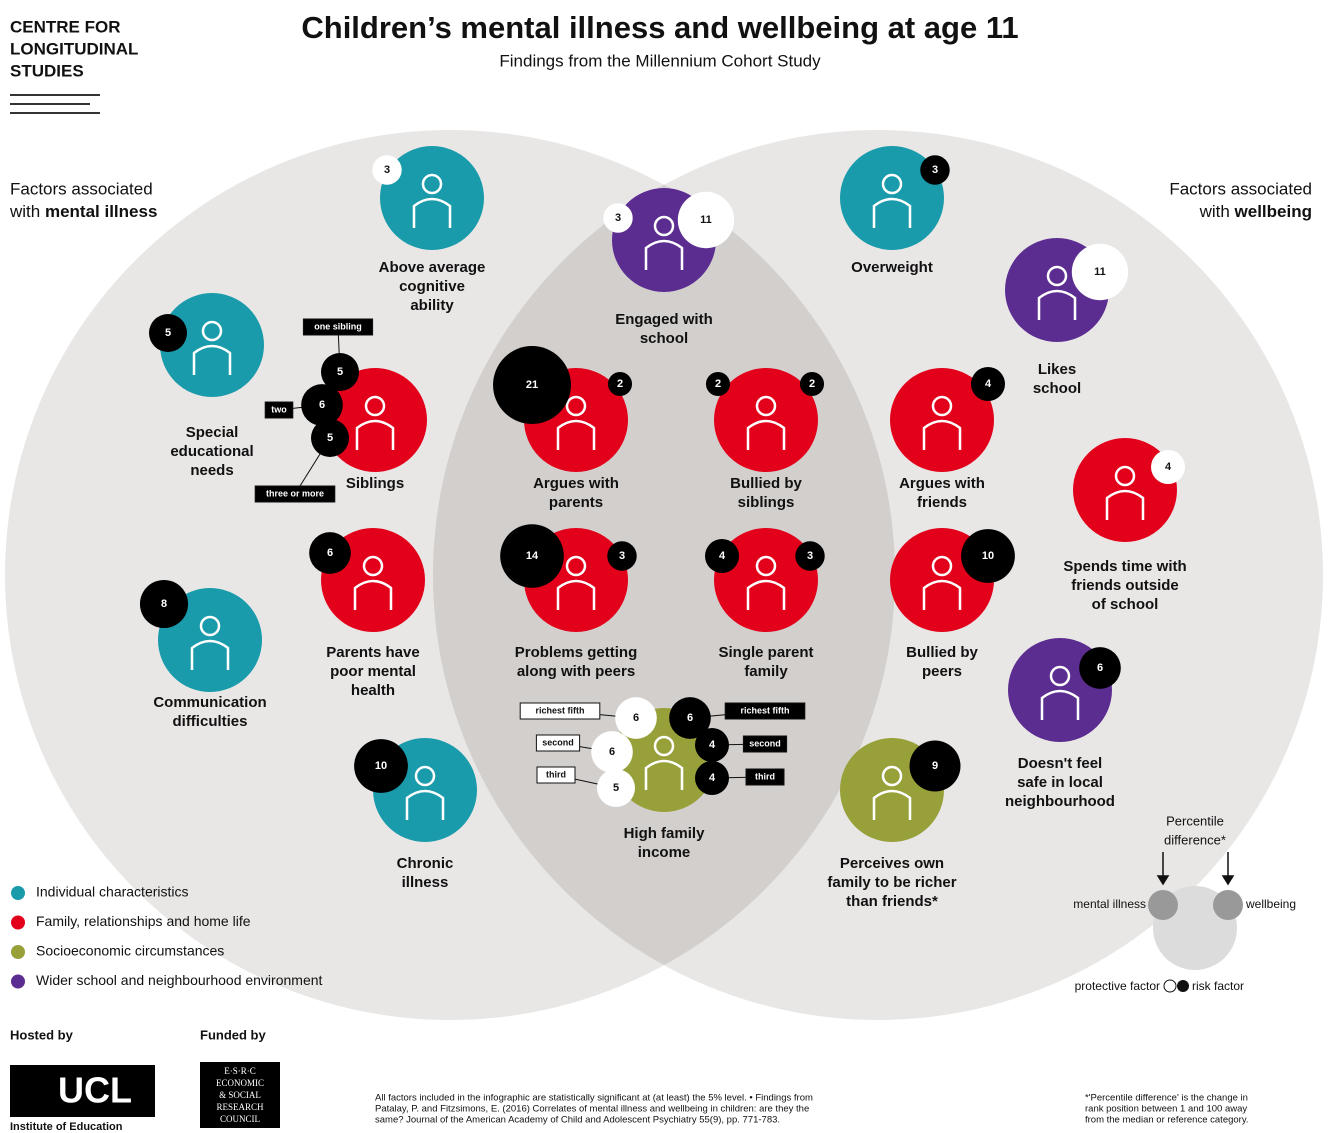 This screenshot has height=1133, width=1328. I want to click on bubble-value: 5, so click(330, 438).